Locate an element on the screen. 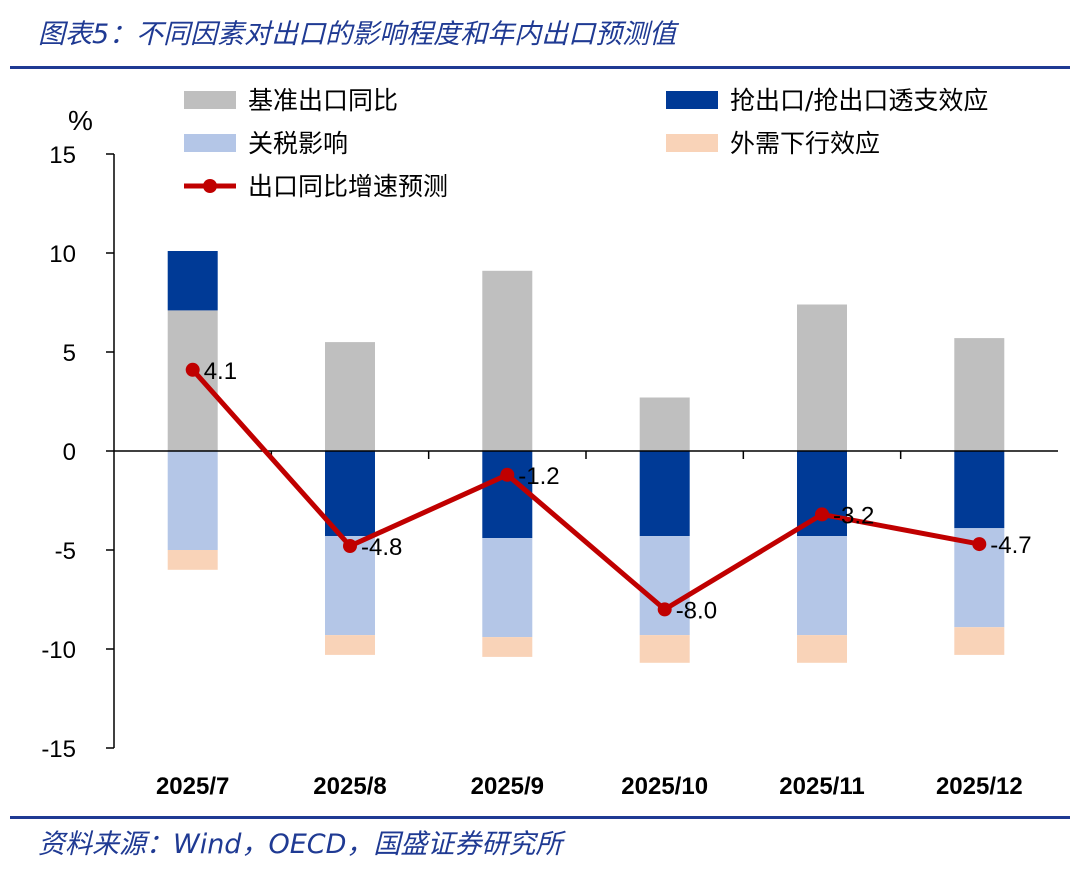 This screenshot has width=1080, height=872. forecast-value-label: -1.2 is located at coordinates (538, 476).